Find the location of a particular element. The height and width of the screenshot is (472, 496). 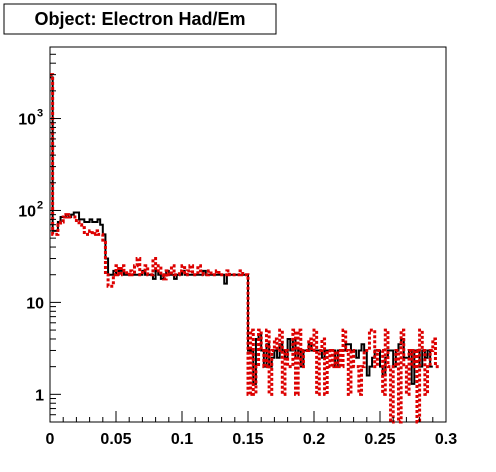

title-box-frame is located at coordinates (140, 19).